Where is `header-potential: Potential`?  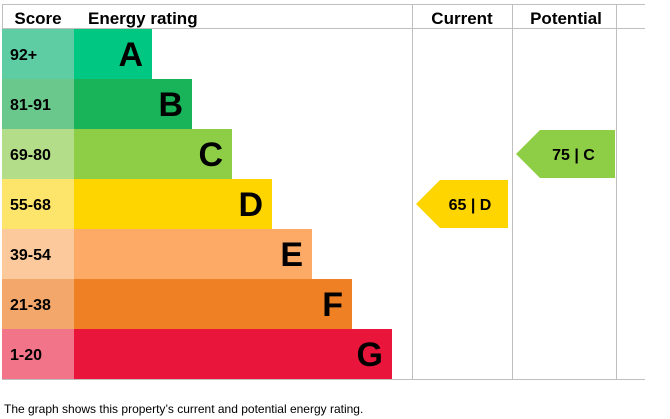
header-potential: Potential is located at coordinates (566, 18).